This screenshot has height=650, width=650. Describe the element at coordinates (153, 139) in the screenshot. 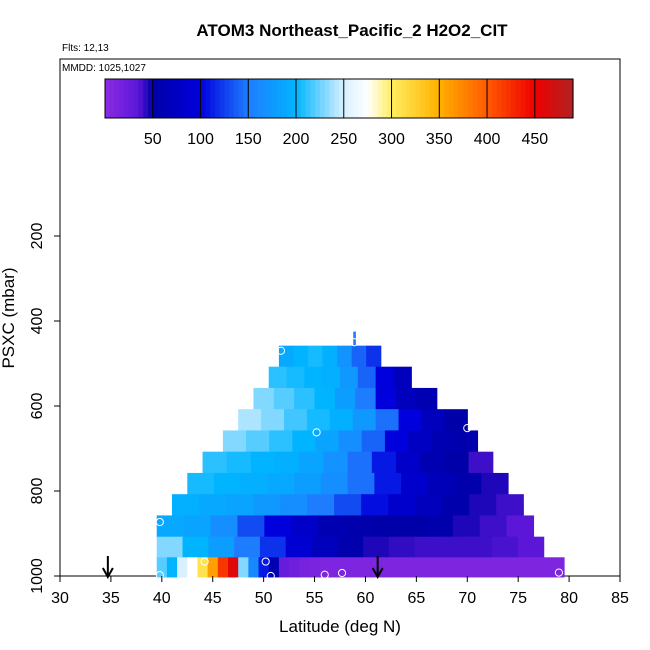

I see `colorbar-tick-label: 50` at that location.